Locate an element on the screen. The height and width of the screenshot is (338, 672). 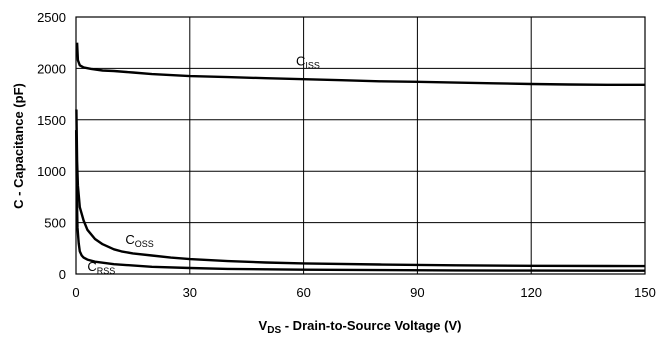
x-tick-label: 150 is located at coordinates (645, 292).